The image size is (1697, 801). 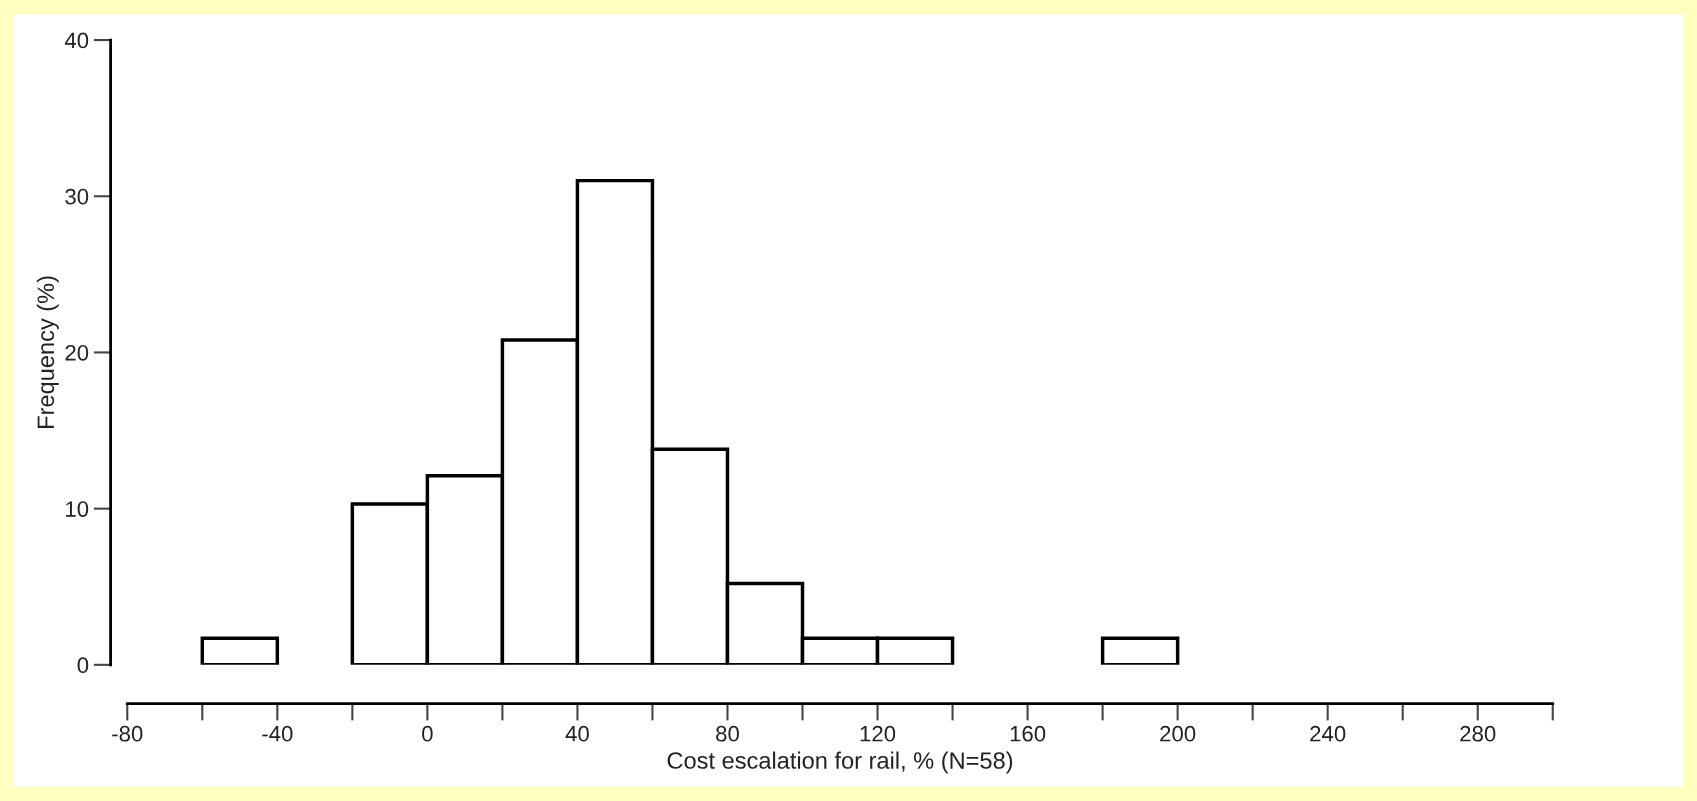 I want to click on y-tick-label: 40, so click(x=76, y=40).